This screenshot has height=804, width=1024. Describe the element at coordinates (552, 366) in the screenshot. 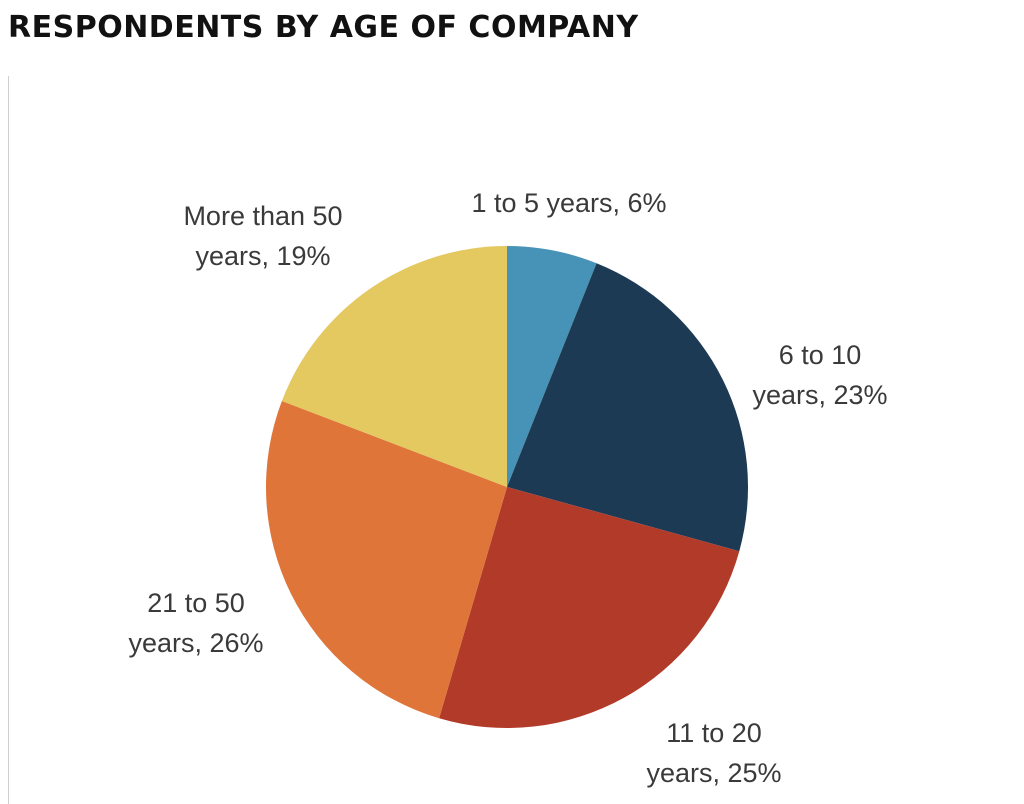

I see `pie-slice-1-to-5-years` at that location.